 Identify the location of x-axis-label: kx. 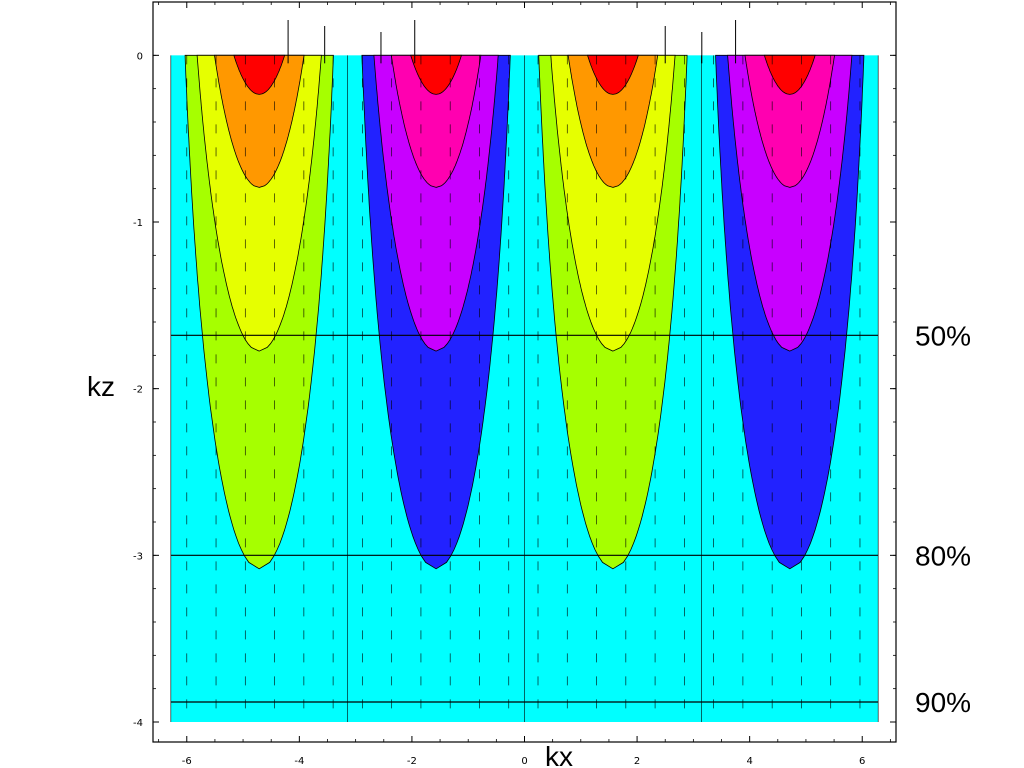
(559, 754).